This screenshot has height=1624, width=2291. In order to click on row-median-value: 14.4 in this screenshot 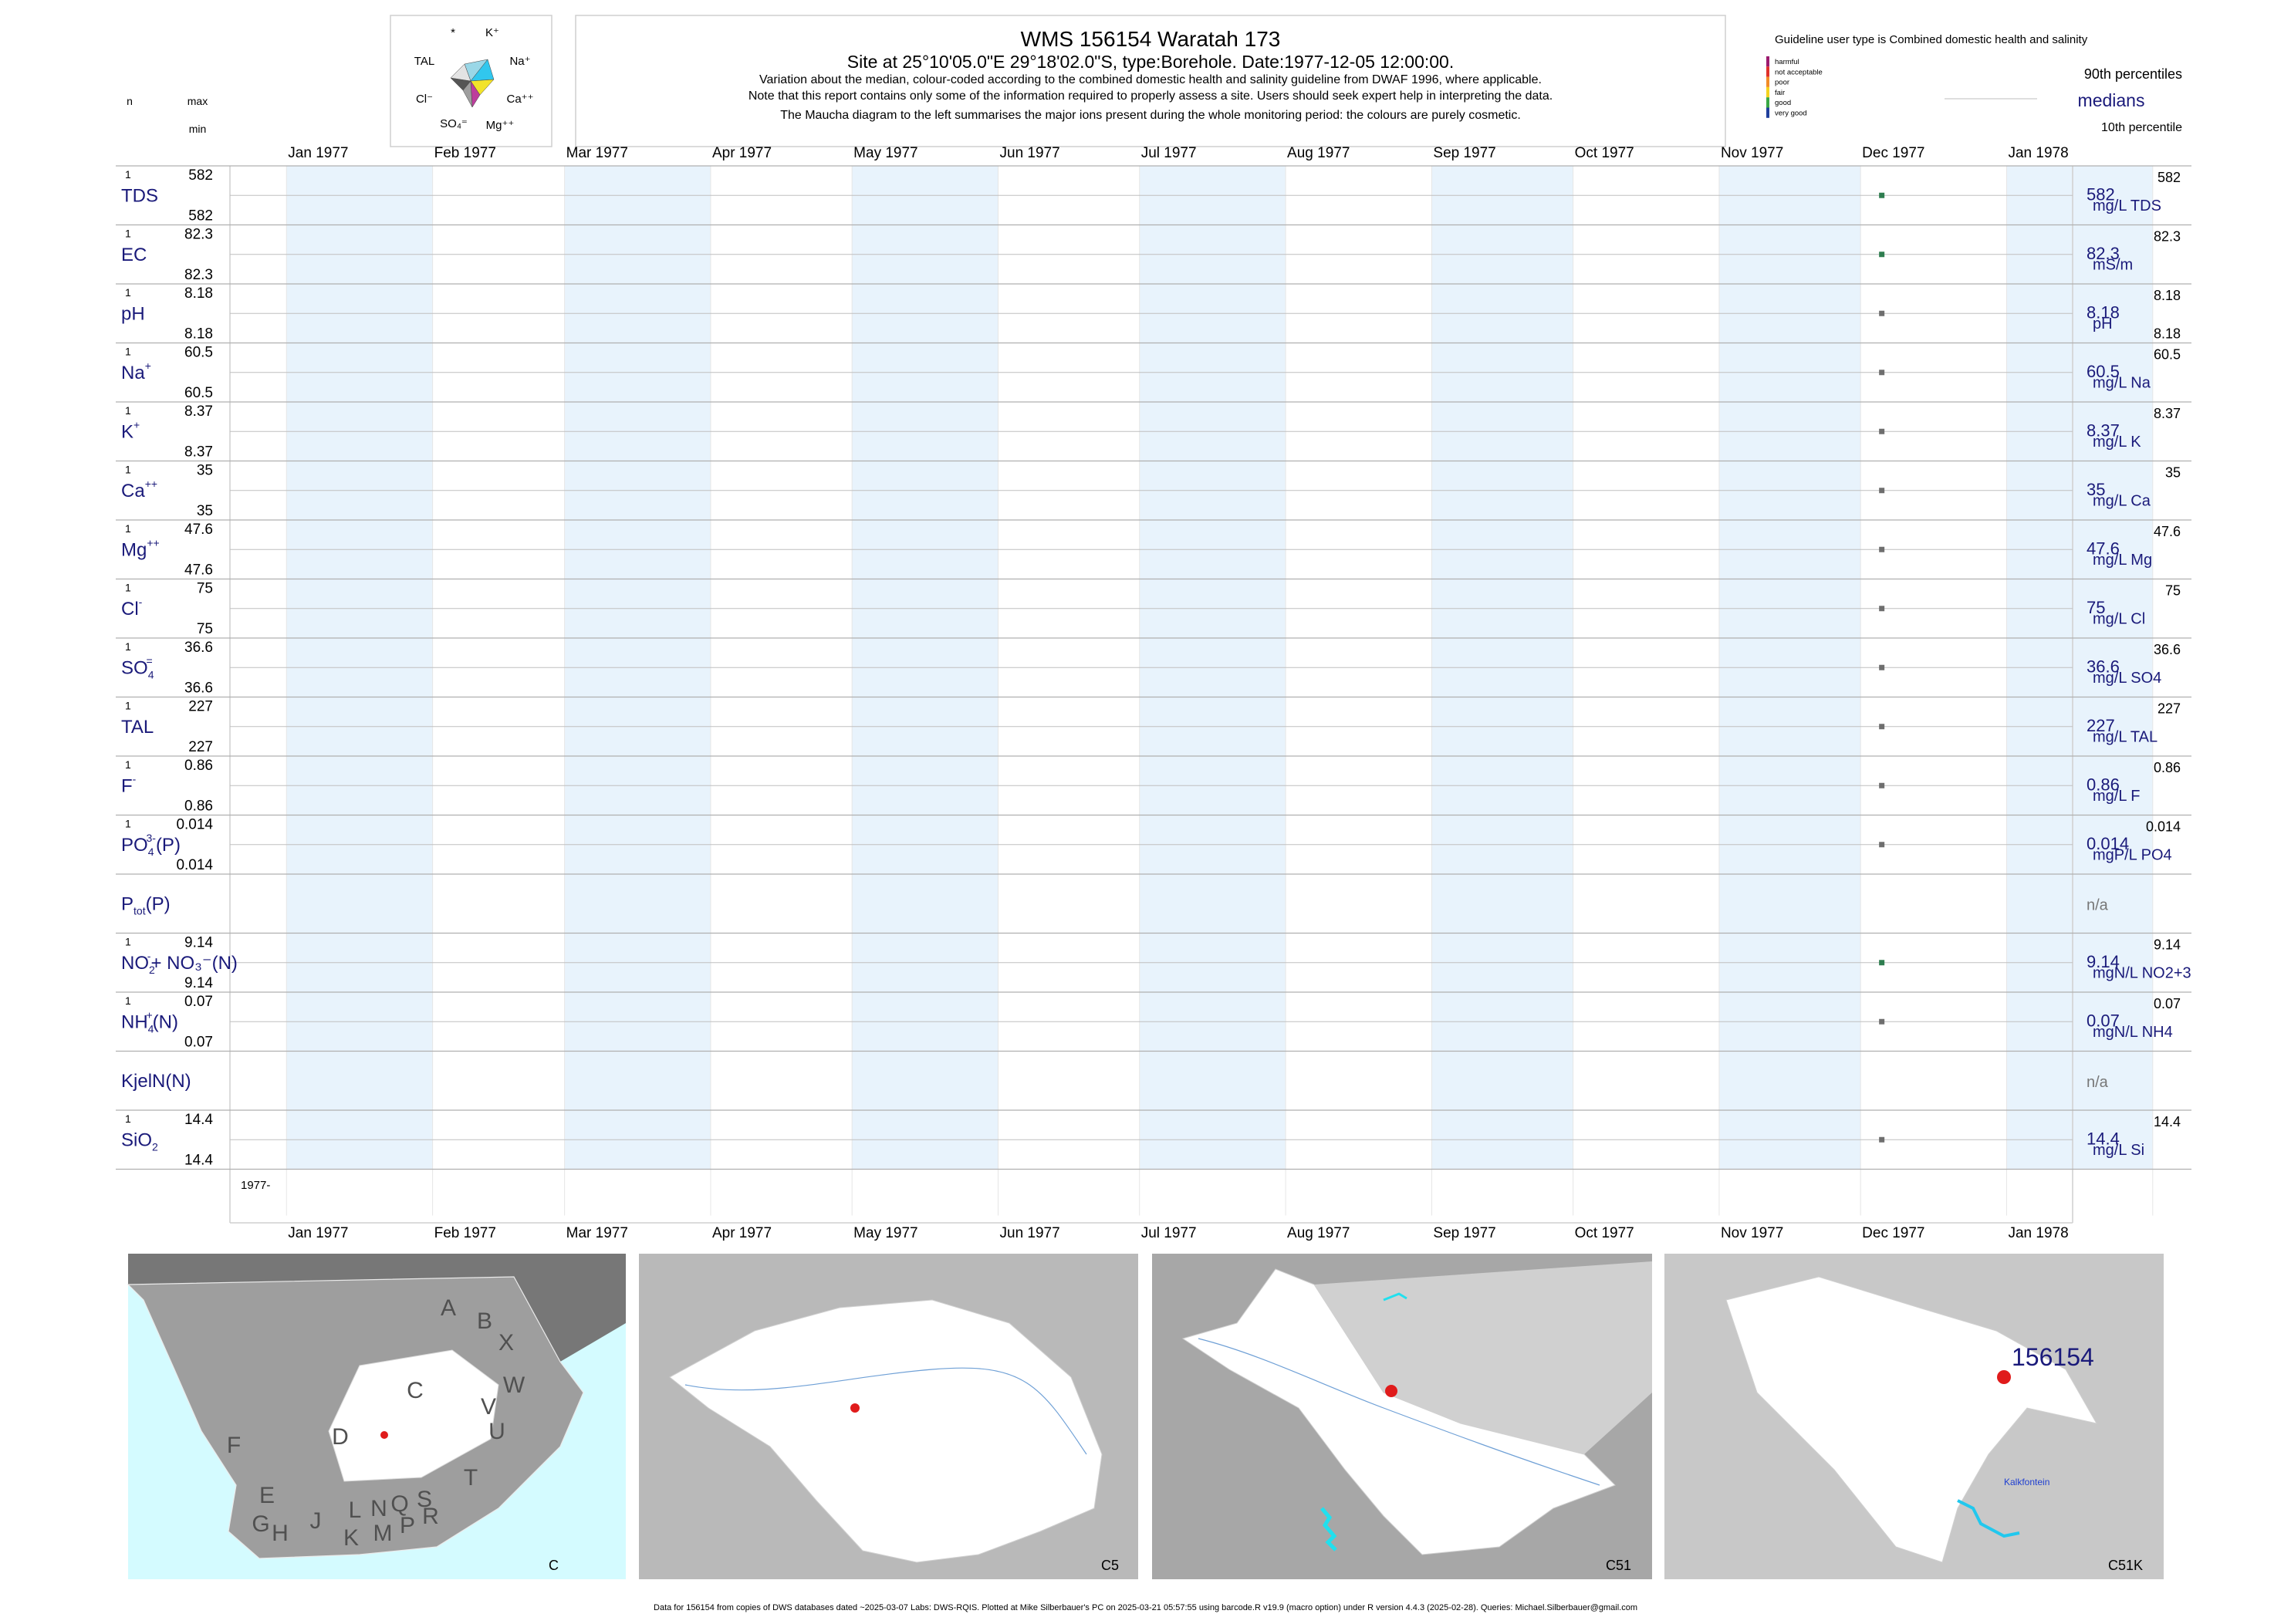, I will do `click(2103, 1138)`.